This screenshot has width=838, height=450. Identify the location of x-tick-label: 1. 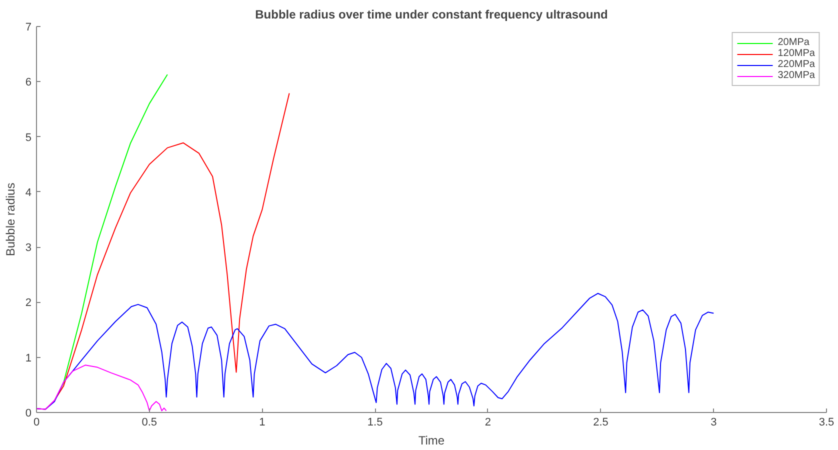
(262, 422).